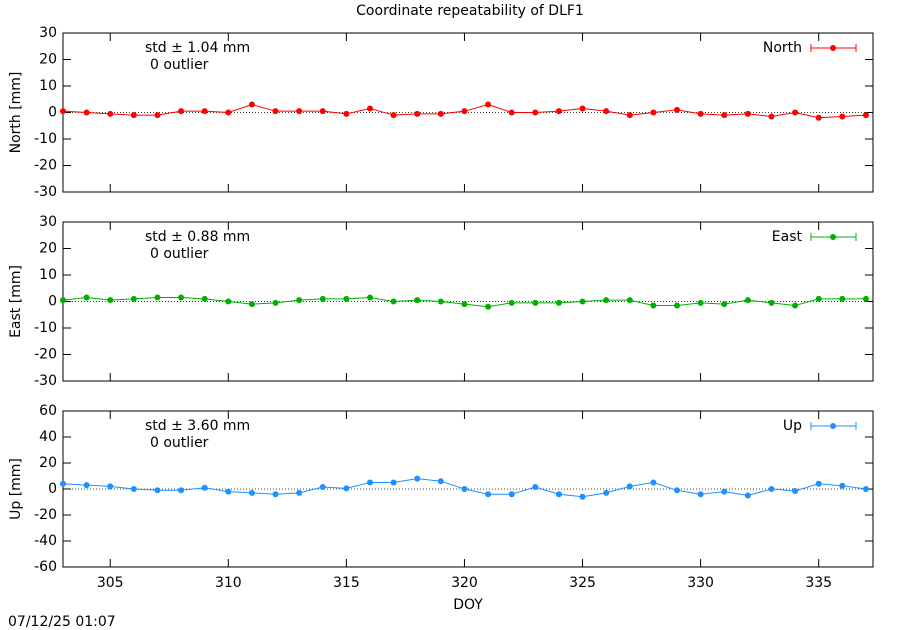 The height and width of the screenshot is (630, 900). Describe the element at coordinates (197, 237) in the screenshot. I see `annotation: std ± 0.88 mm` at that location.